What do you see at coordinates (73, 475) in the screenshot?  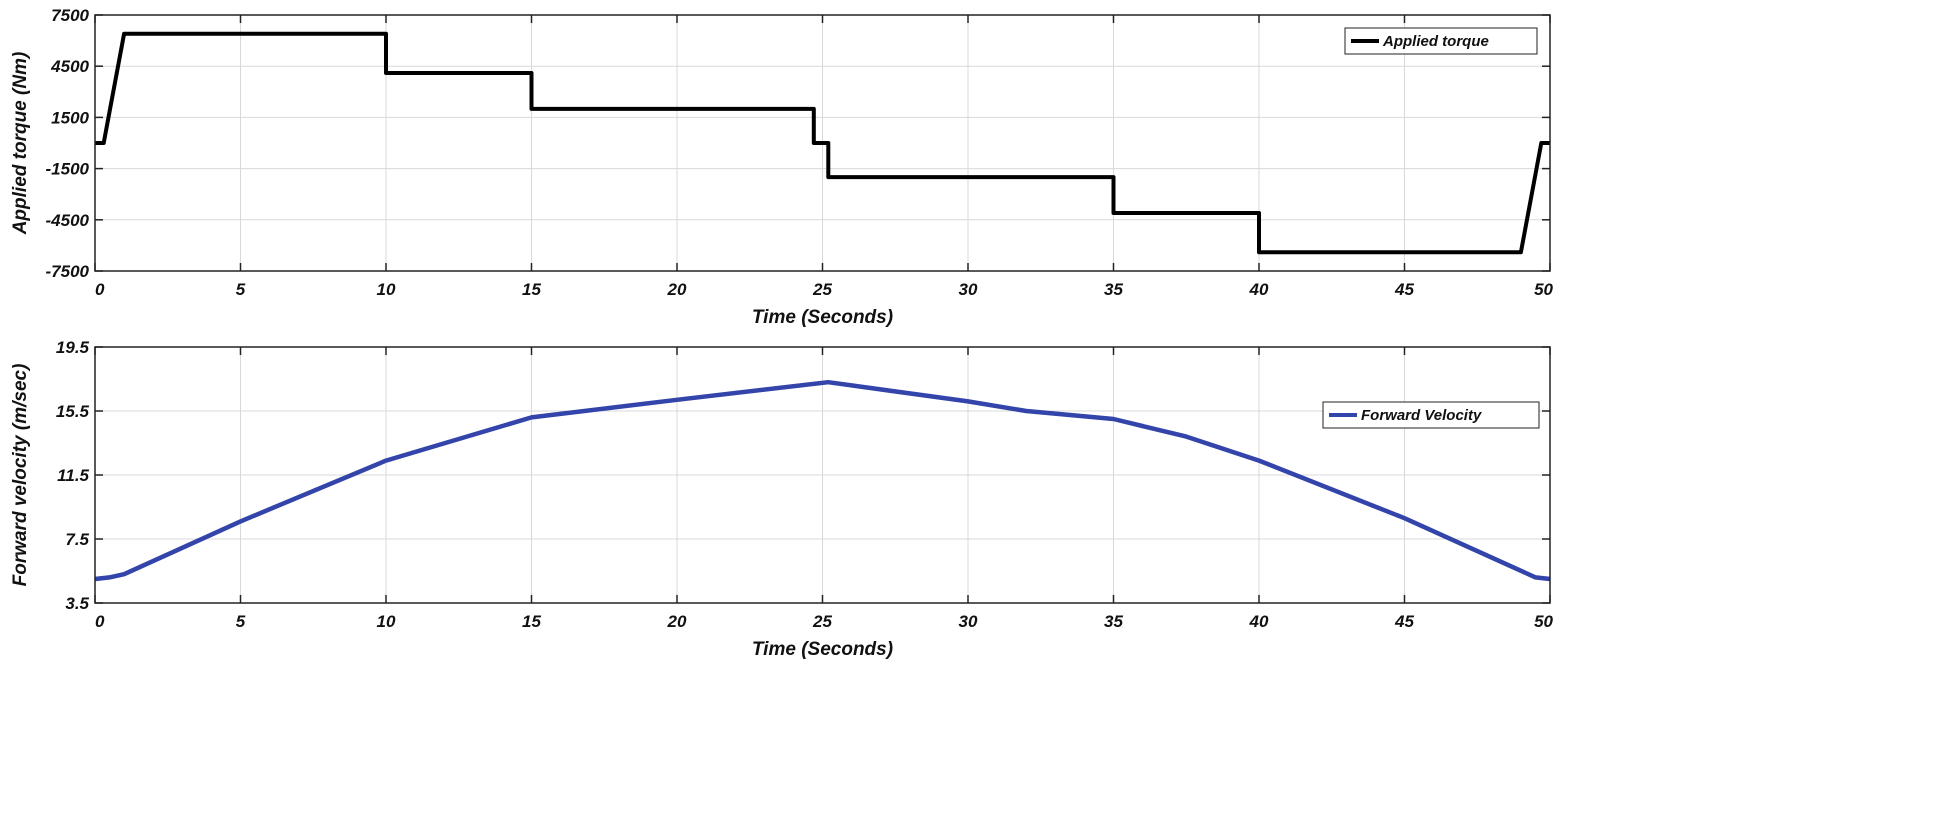 I see `y-tick-label: 11.5` at bounding box center [73, 475].